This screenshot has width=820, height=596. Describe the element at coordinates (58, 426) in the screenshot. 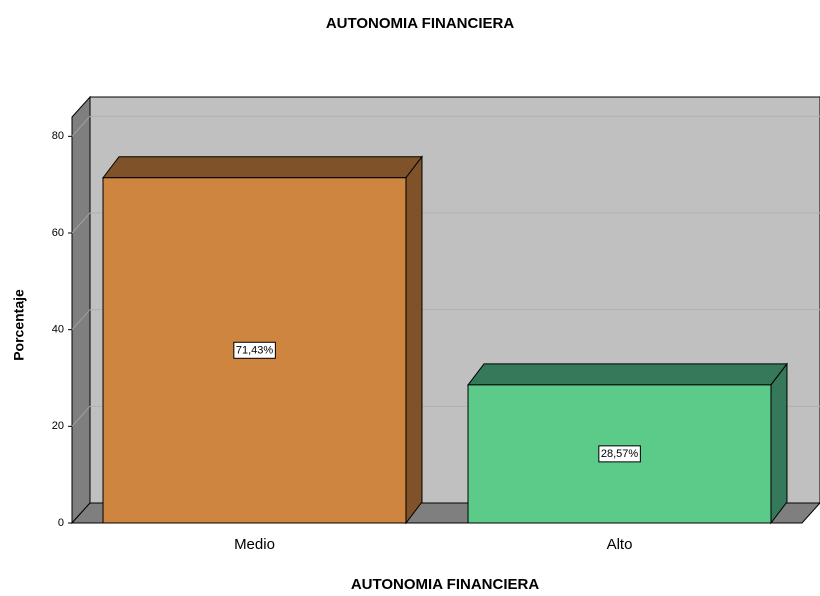

I see `y-tick-label: 20` at that location.